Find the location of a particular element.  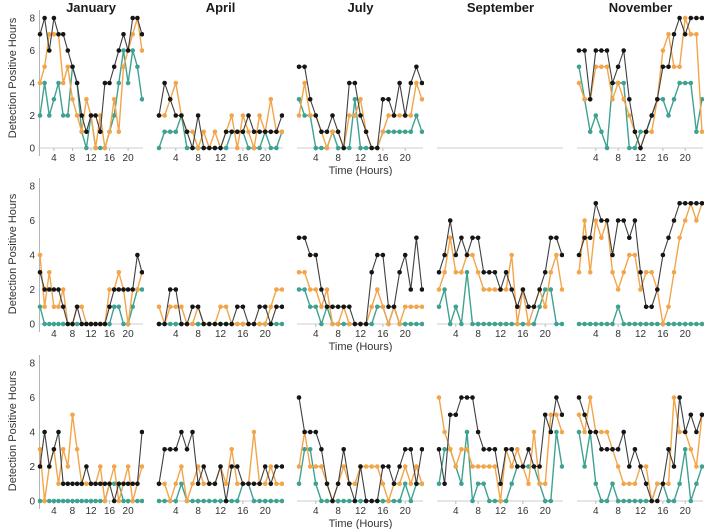

panel-september-row2: 4 8 12 16 20 is located at coordinates (500, 279).